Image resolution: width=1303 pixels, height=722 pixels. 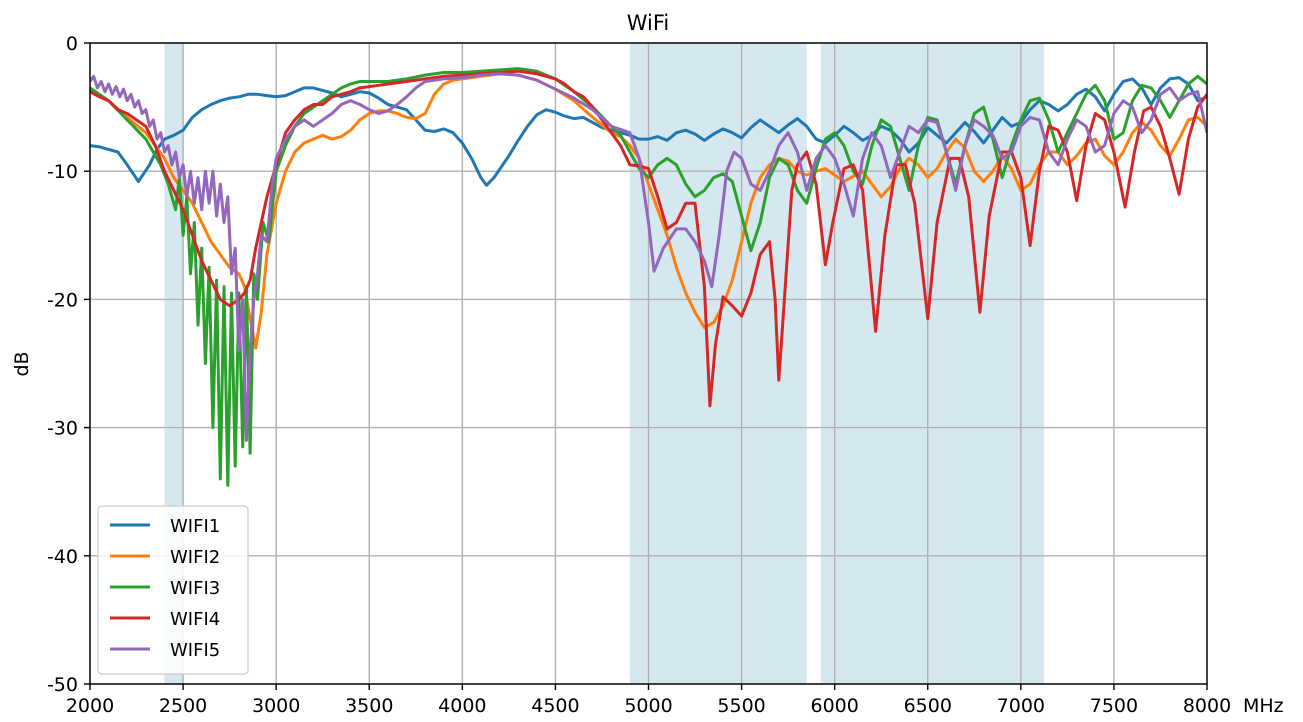 I want to click on x-tick-label: 8000, so click(x=1207, y=706).